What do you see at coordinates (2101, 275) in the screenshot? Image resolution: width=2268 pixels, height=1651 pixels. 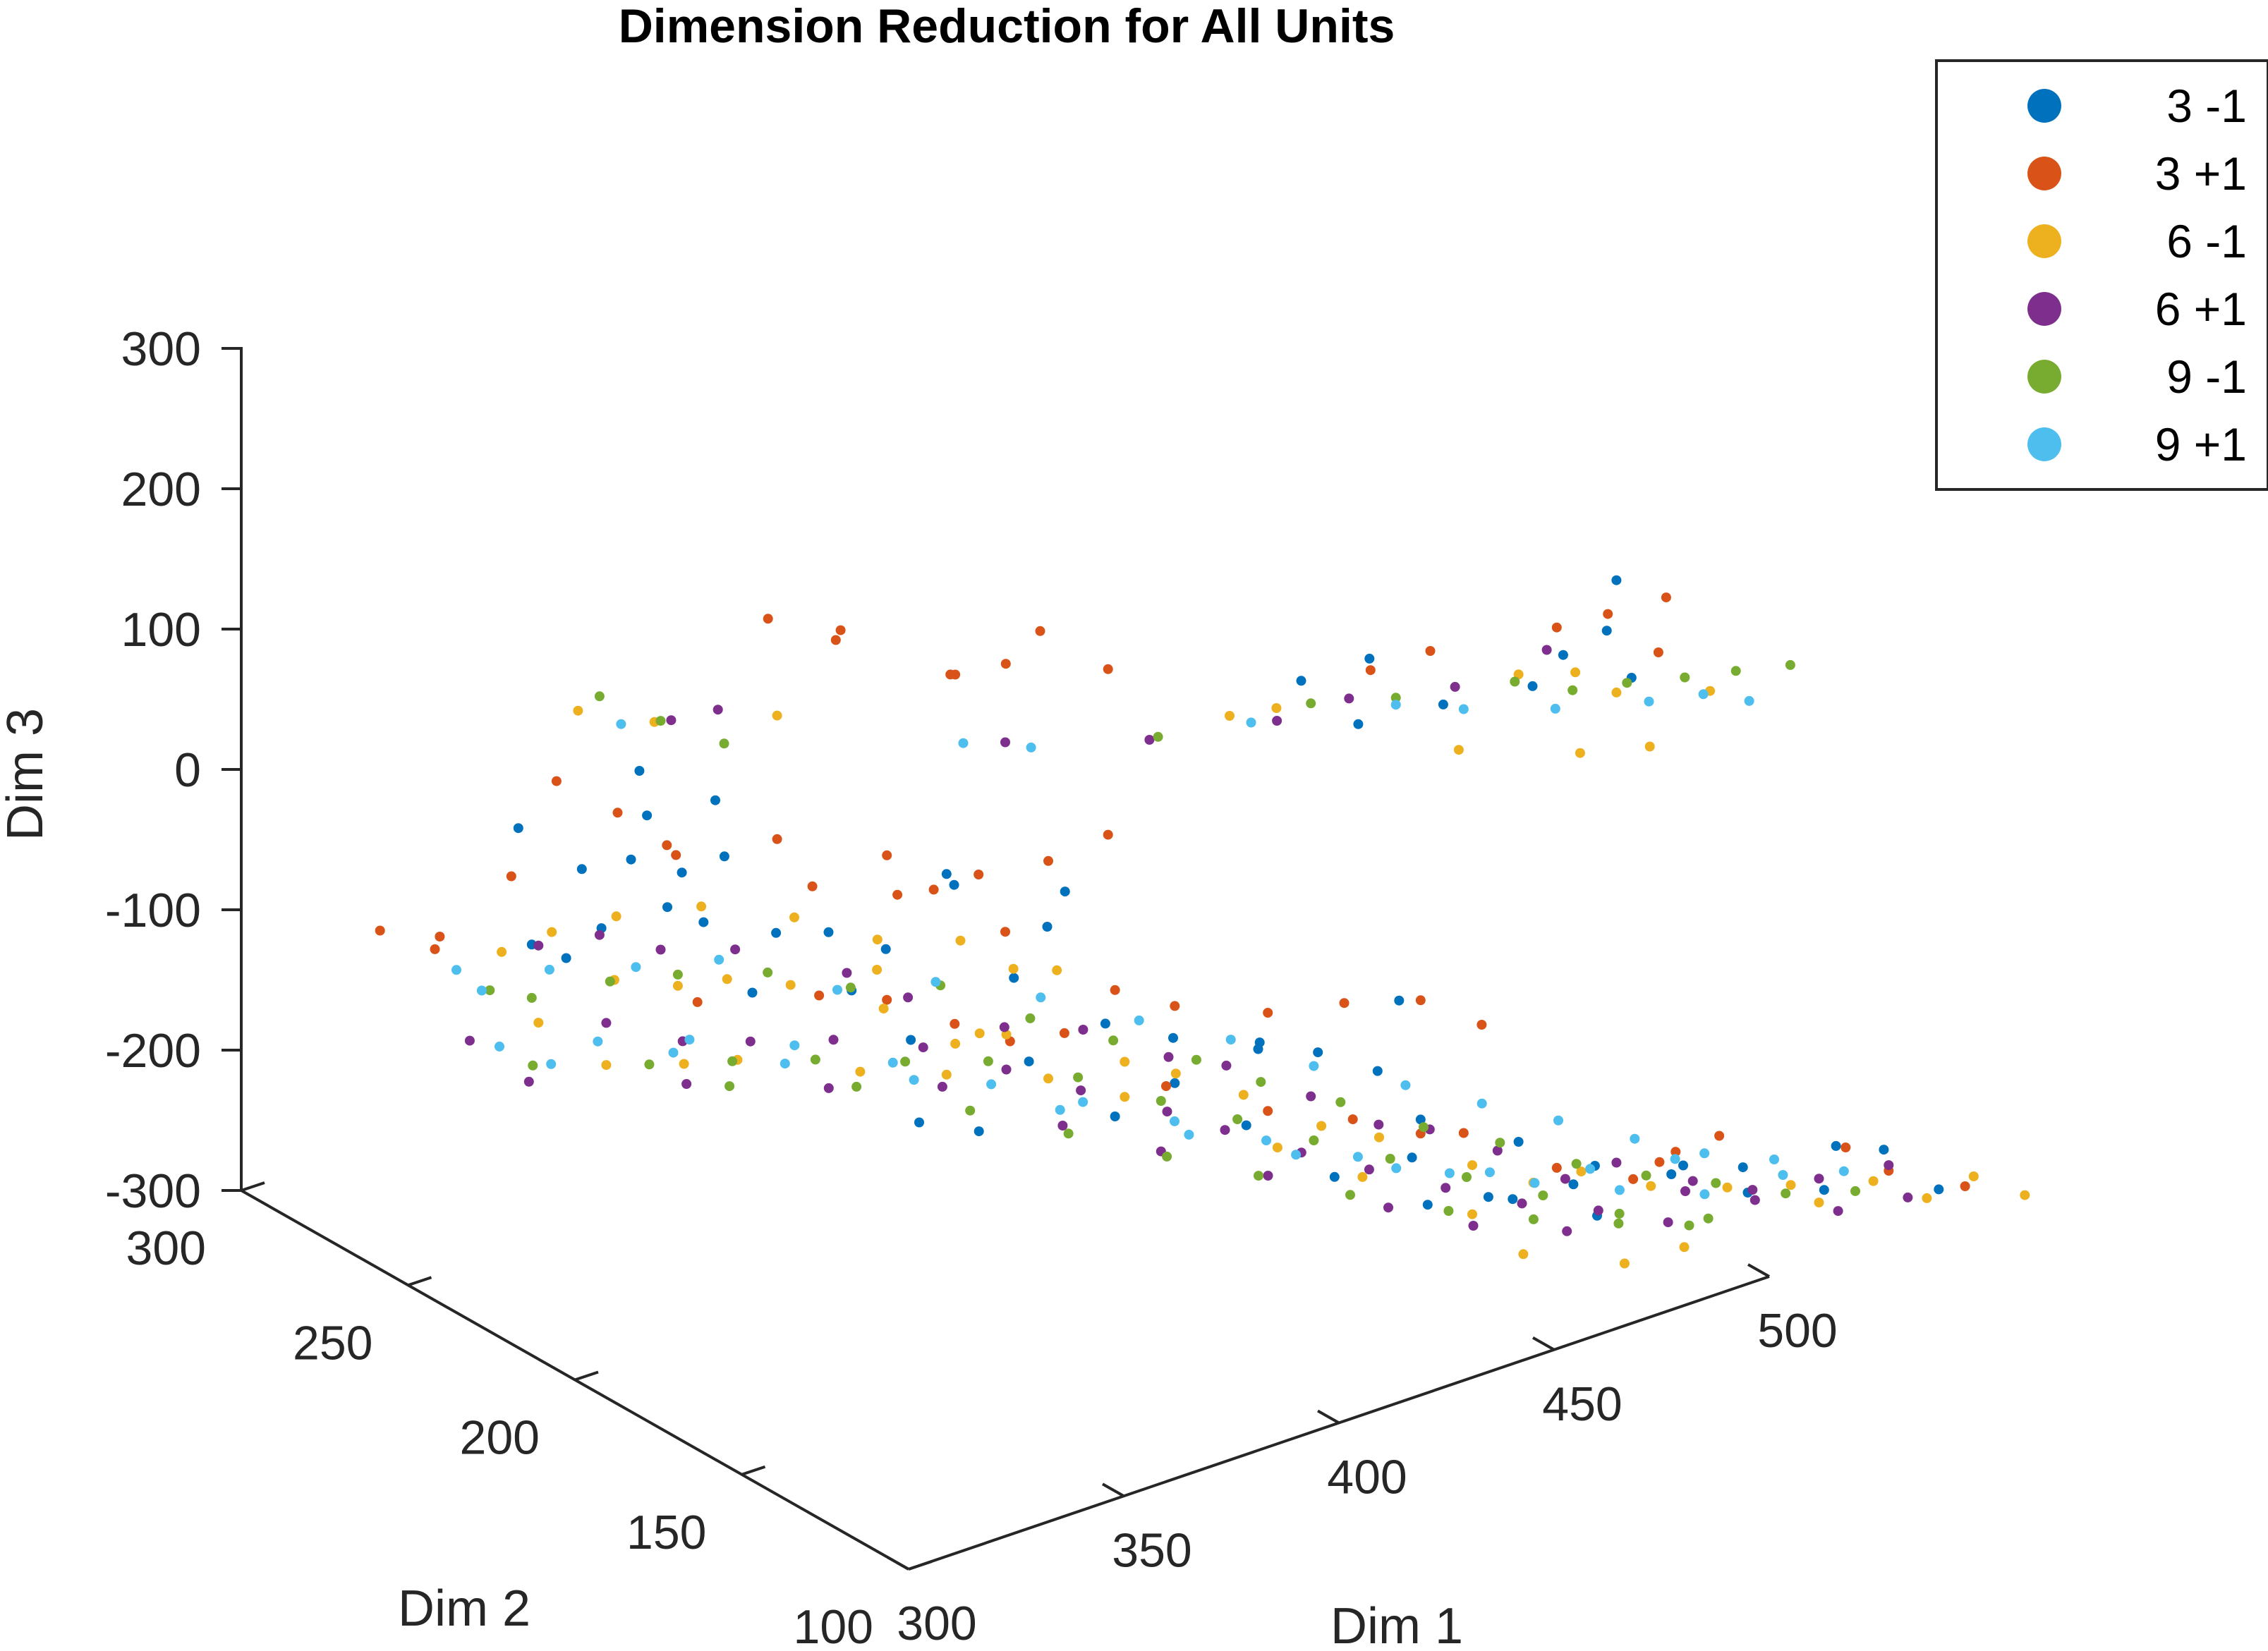 I see `legend-box` at bounding box center [2101, 275].